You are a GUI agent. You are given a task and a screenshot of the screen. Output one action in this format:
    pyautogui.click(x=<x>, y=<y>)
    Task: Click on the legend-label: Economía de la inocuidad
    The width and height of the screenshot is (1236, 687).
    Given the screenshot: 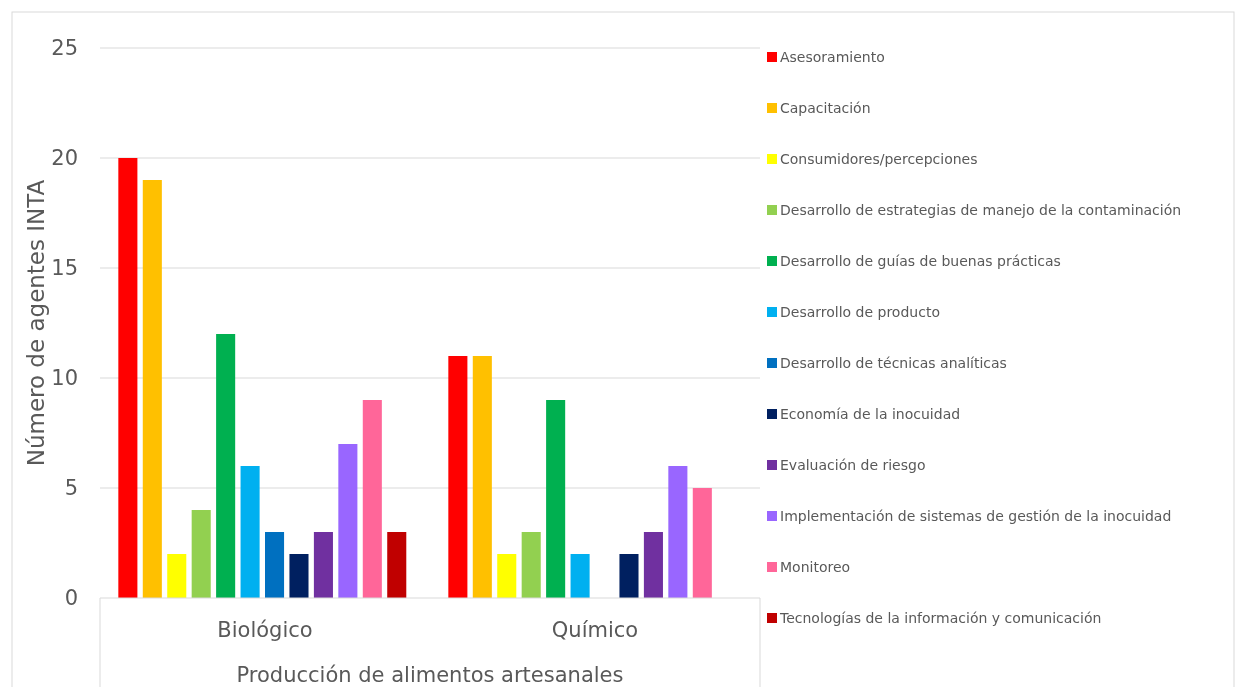 What is the action you would take?
    pyautogui.click(x=870, y=413)
    